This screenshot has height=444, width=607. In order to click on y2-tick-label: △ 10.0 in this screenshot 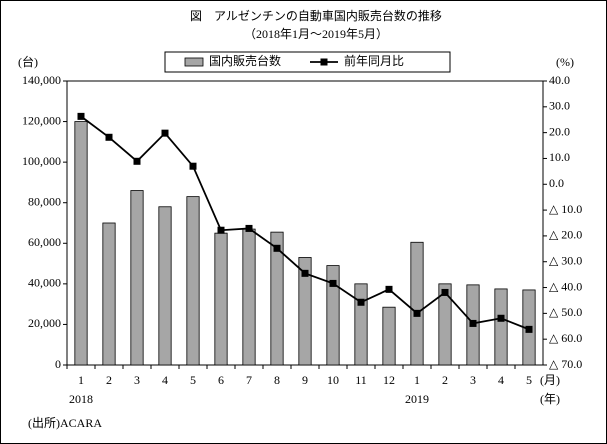, I will do `click(565, 209)`.